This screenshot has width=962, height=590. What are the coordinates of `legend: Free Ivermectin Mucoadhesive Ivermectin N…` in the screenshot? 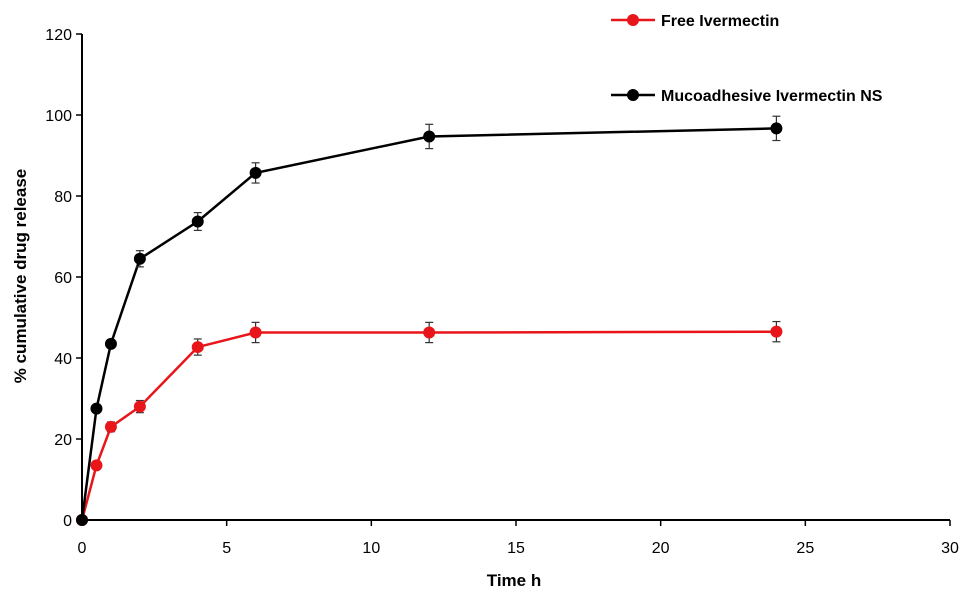 It's located at (747, 59).